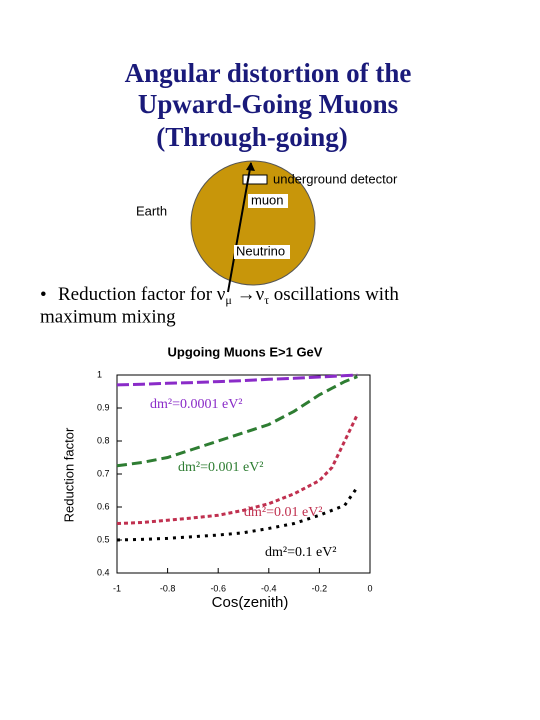  What do you see at coordinates (266, 300) in the screenshot?
I see `bullet-text: τ` at bounding box center [266, 300].